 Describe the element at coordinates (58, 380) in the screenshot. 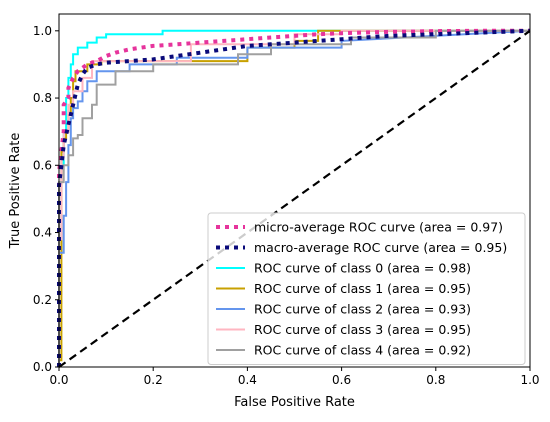

I see `x-tick-label: 0.0` at that location.